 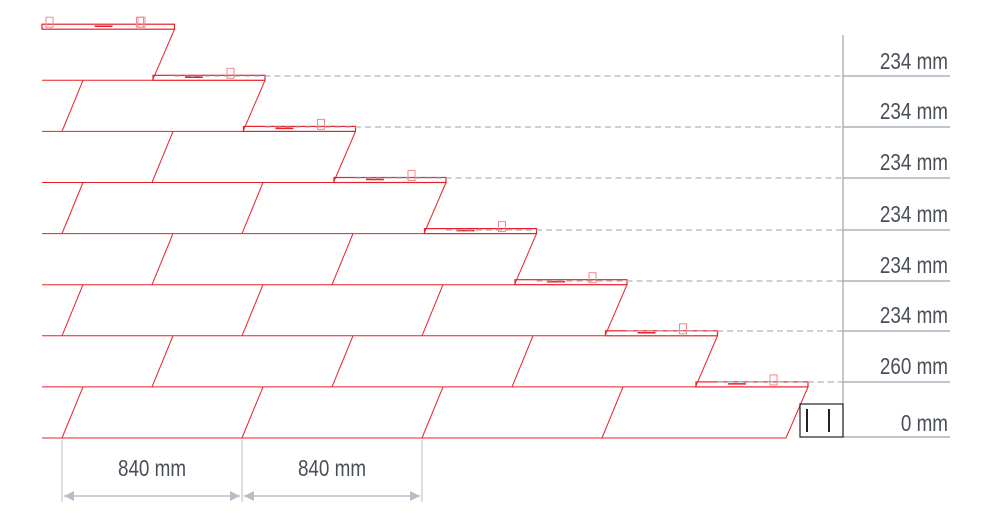 I want to click on row-spacing-label: 260 mm, so click(x=914, y=366).